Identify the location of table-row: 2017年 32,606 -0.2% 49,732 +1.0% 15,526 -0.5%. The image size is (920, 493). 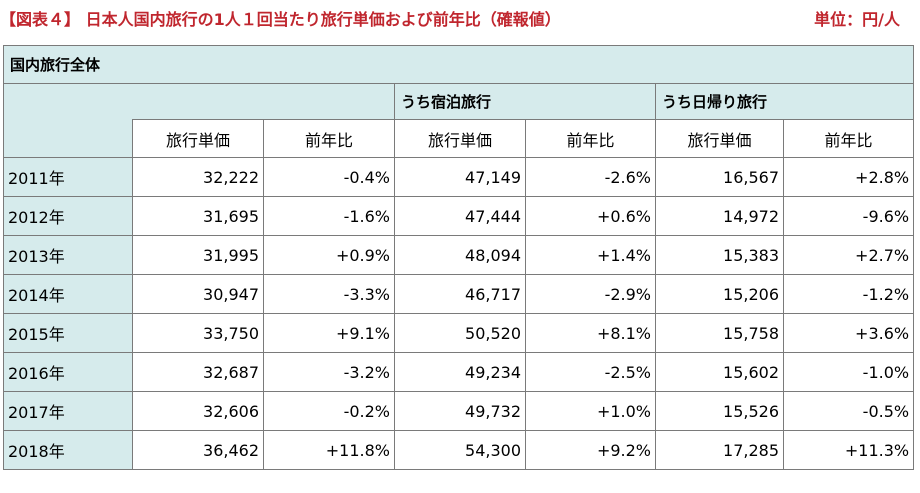
(459, 411).